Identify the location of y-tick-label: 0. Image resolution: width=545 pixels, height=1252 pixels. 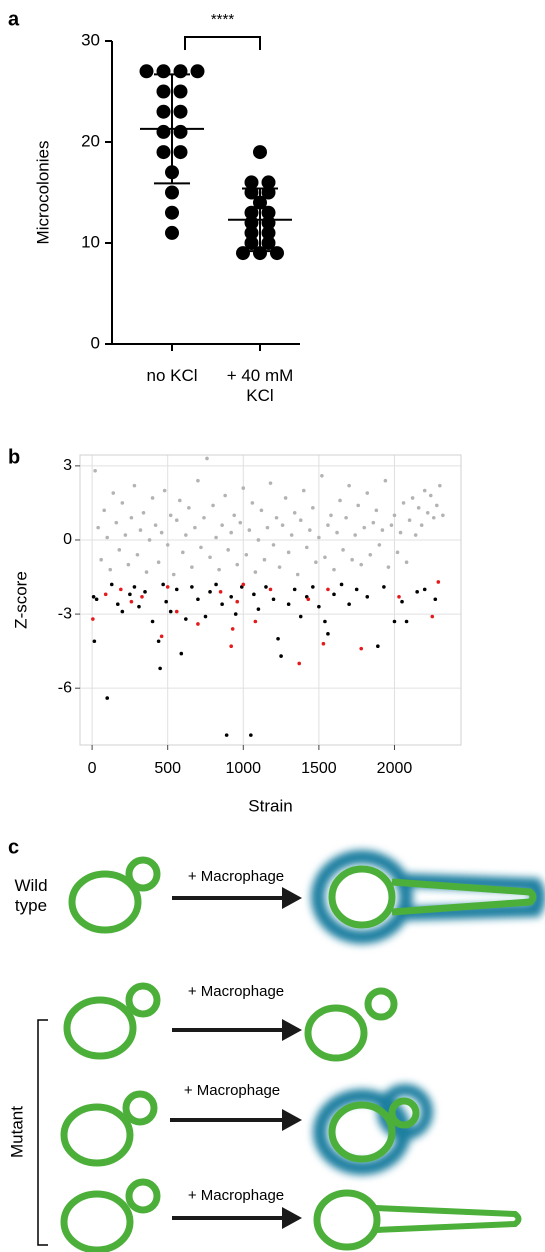
(67, 539).